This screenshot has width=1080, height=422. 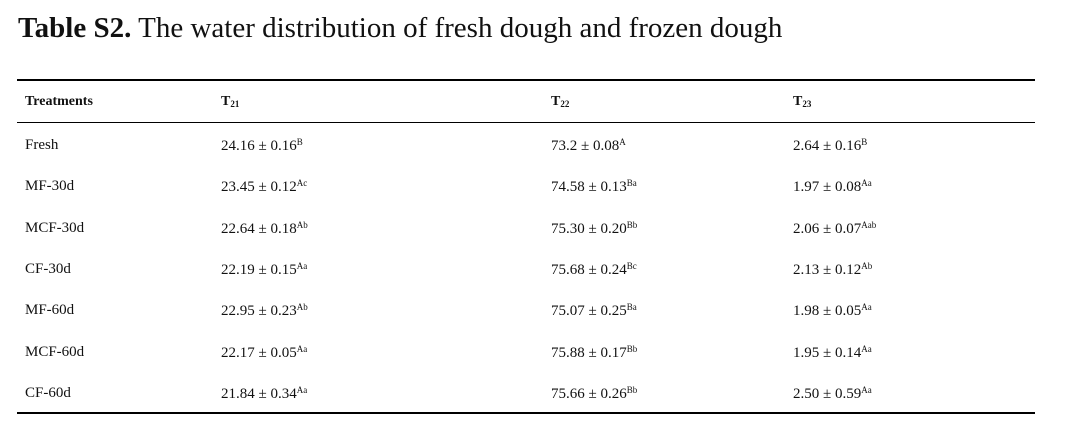 I want to click on table-cell: 22.19 ± 0.15Aa, so click(x=264, y=269).